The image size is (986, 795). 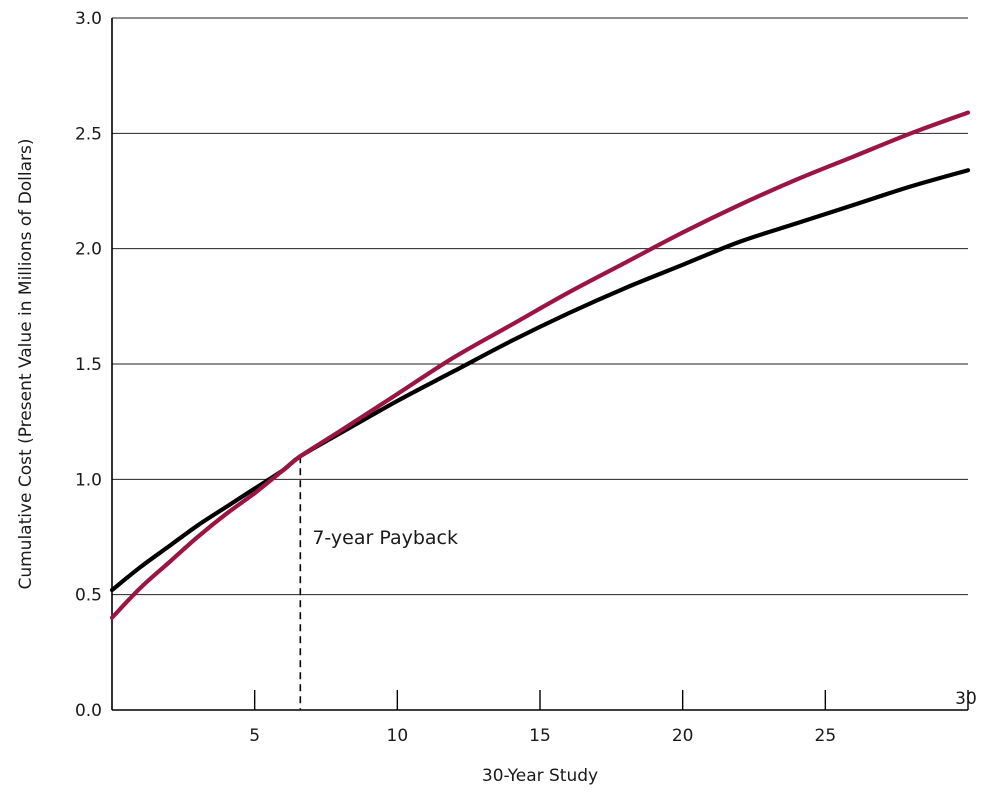 What do you see at coordinates (88, 711) in the screenshot?
I see `y-tick-label-0: 0.0` at bounding box center [88, 711].